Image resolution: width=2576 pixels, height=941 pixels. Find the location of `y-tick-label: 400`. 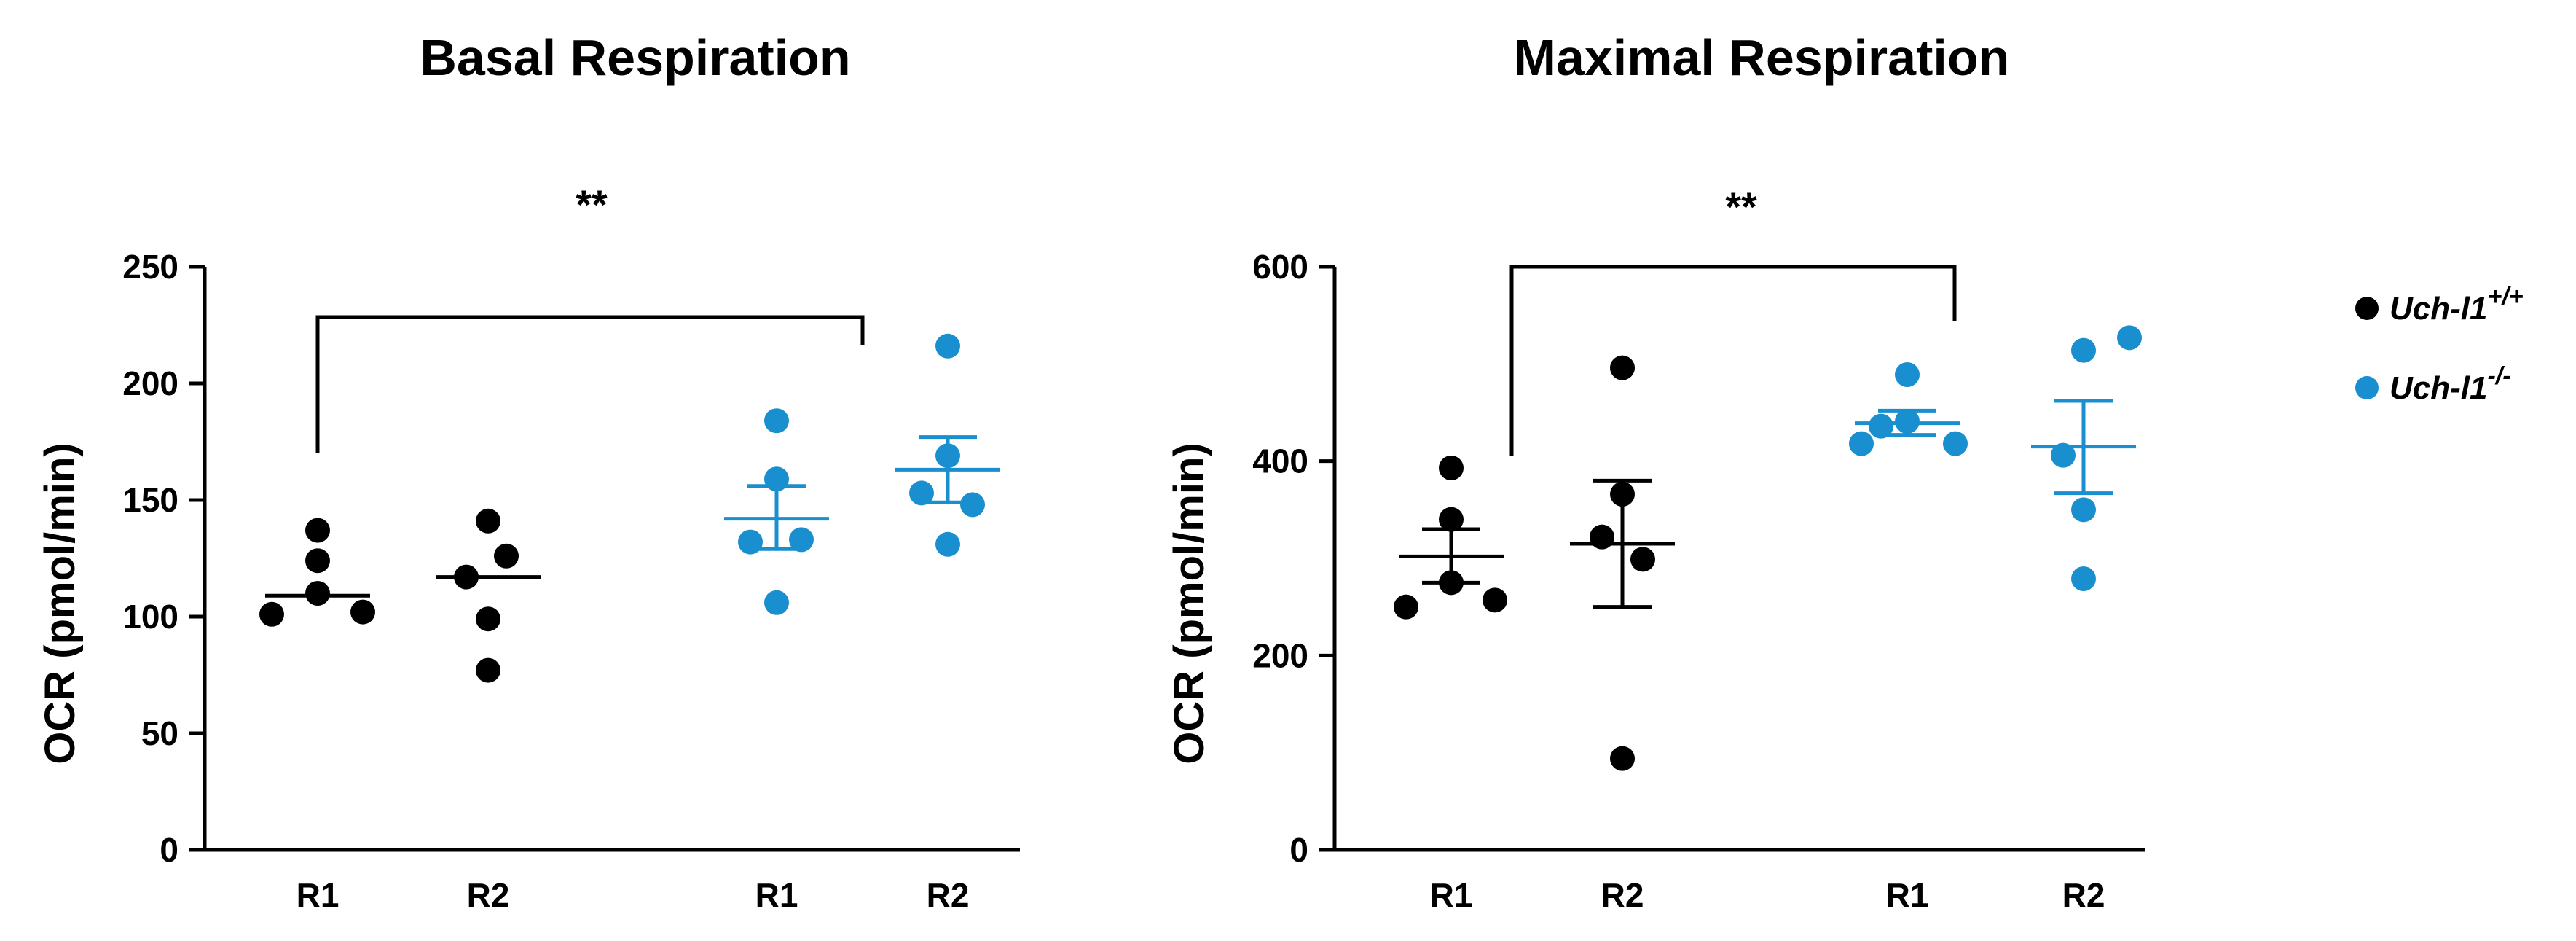

y-tick-label: 400 is located at coordinates (1280, 461).